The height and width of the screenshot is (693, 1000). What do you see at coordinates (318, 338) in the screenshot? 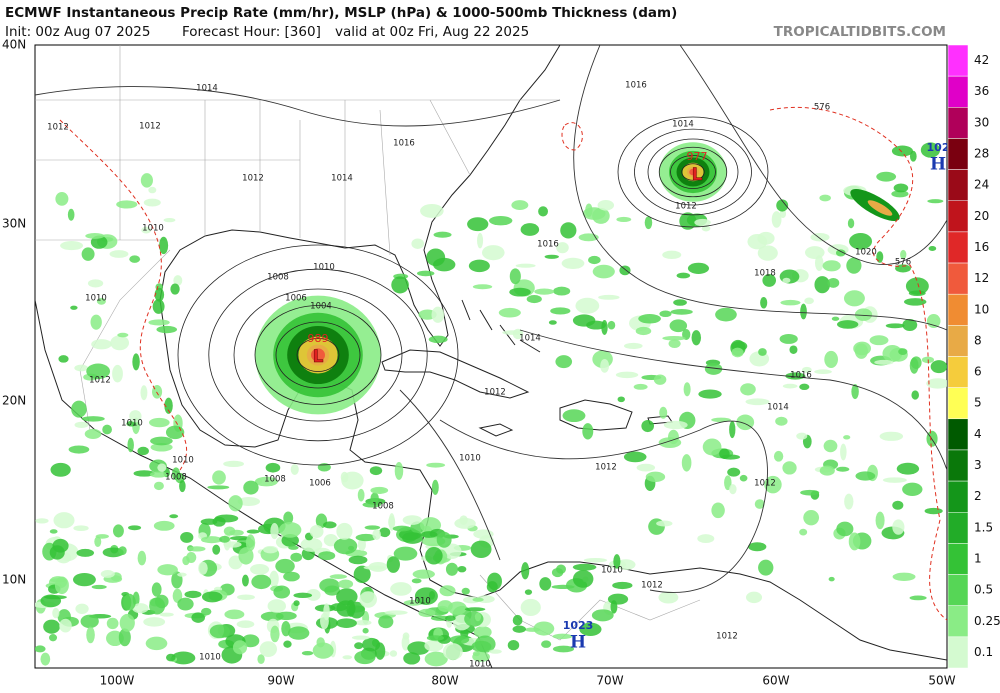
I see `low-pressure: 989` at bounding box center [318, 338].